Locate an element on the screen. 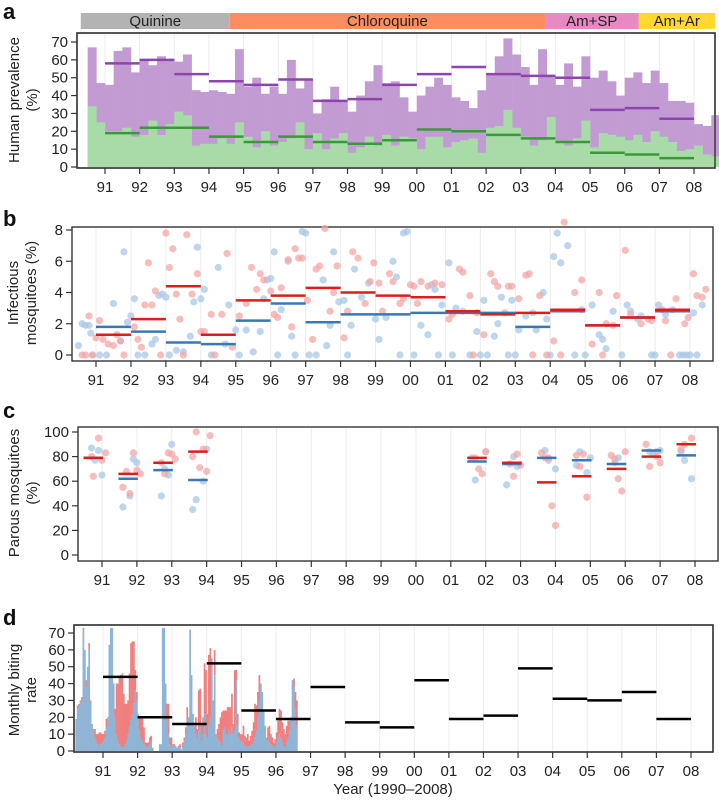 This screenshot has width=719, height=800. xtick-label-b-04: 04 is located at coordinates (550, 380).